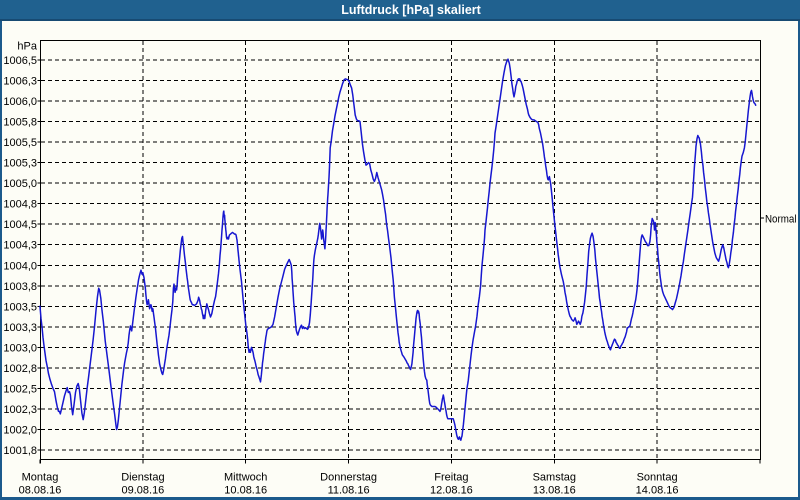 This screenshot has height=500, width=800. I want to click on svg-text: Dienstag, so click(142, 478).